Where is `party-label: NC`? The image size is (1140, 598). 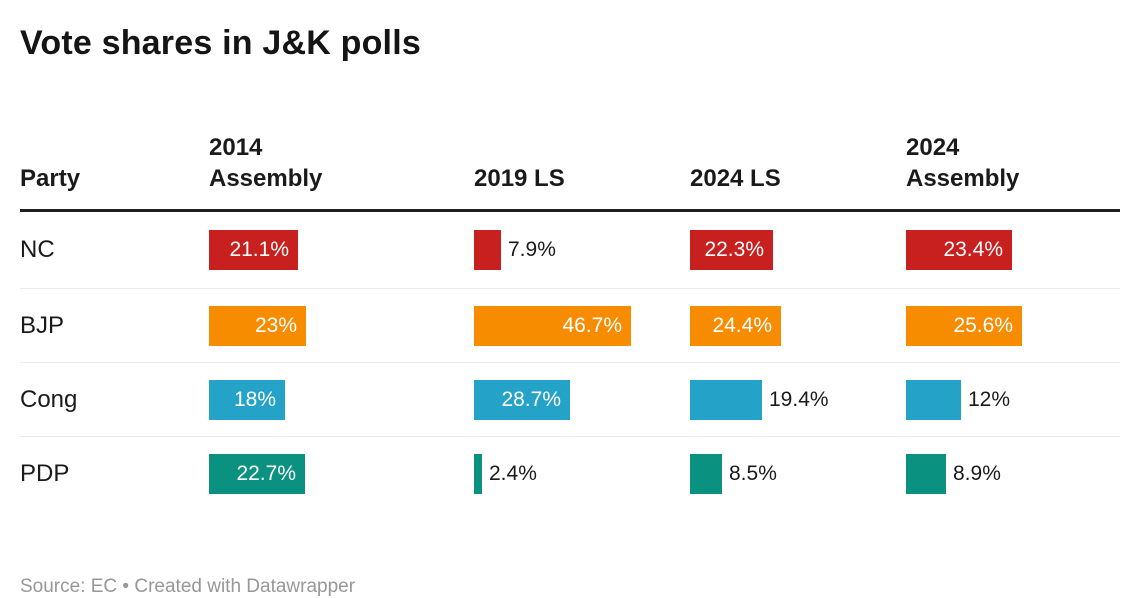 party-label: NC is located at coordinates (37, 250).